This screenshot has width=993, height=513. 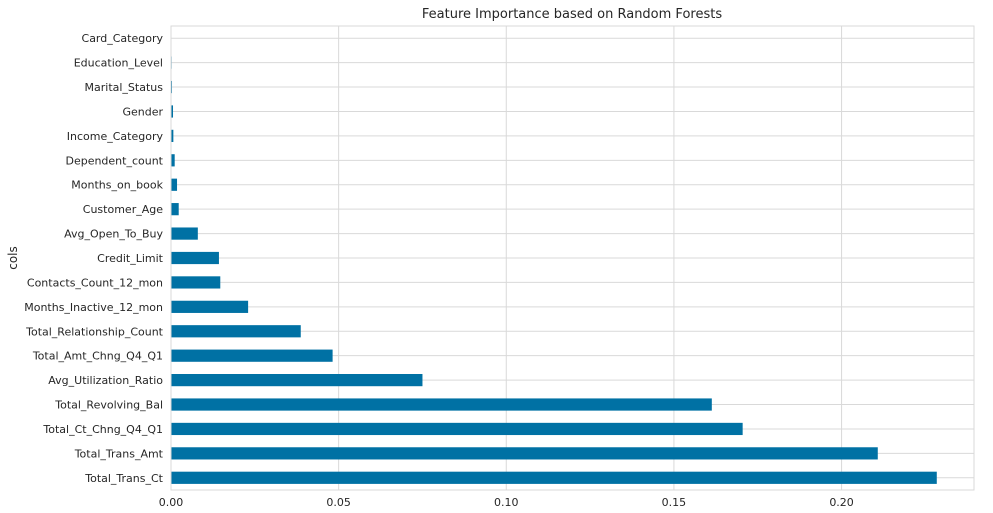 What do you see at coordinates (123, 209) in the screenshot?
I see `y-tick-label: Customer_Age` at bounding box center [123, 209].